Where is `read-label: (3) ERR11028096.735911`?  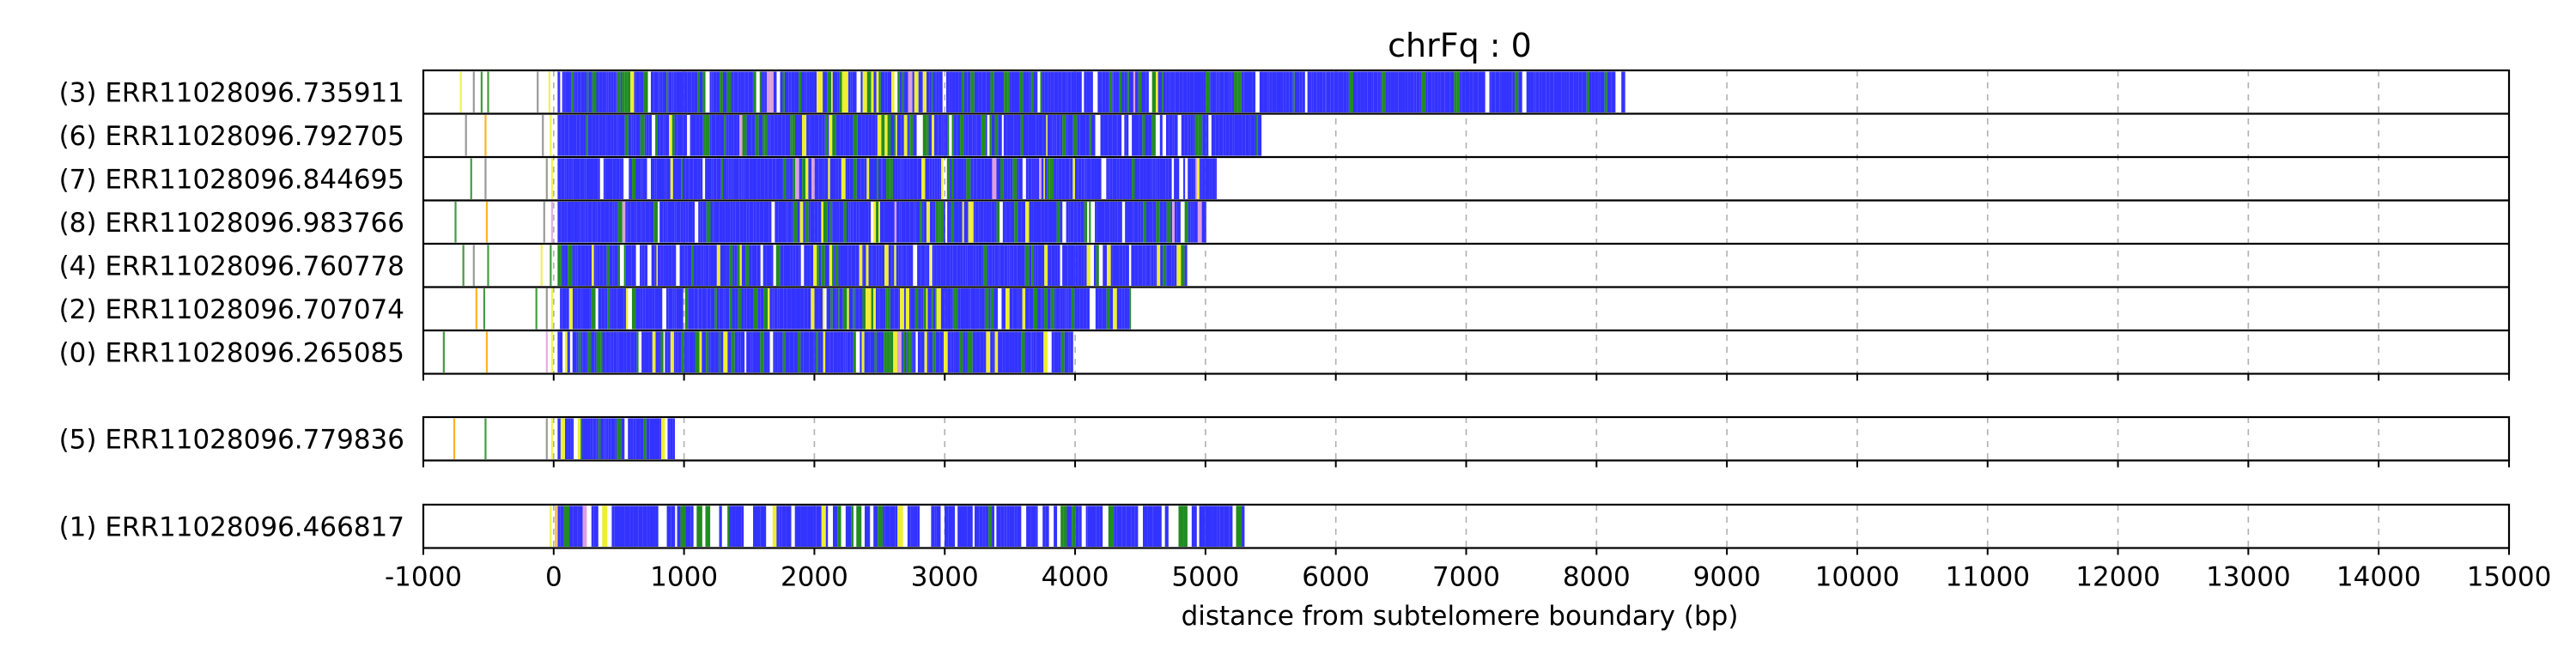 read-label: (3) ERR11028096.735911 is located at coordinates (231, 92).